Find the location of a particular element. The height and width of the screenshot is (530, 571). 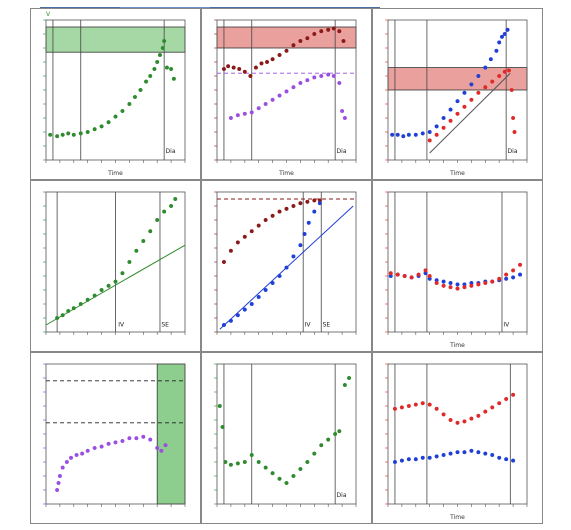

chart-panel-r1c1: IV SE is located at coordinates (286, 266).